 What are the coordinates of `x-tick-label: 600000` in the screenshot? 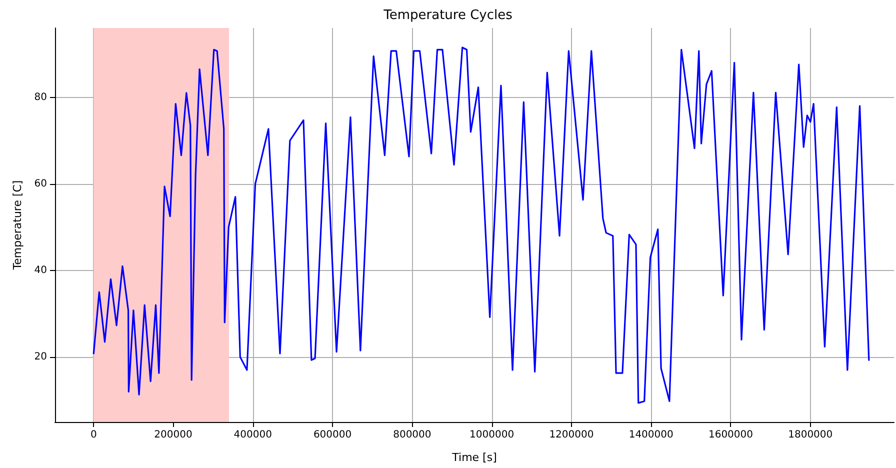 It's located at (332, 435).